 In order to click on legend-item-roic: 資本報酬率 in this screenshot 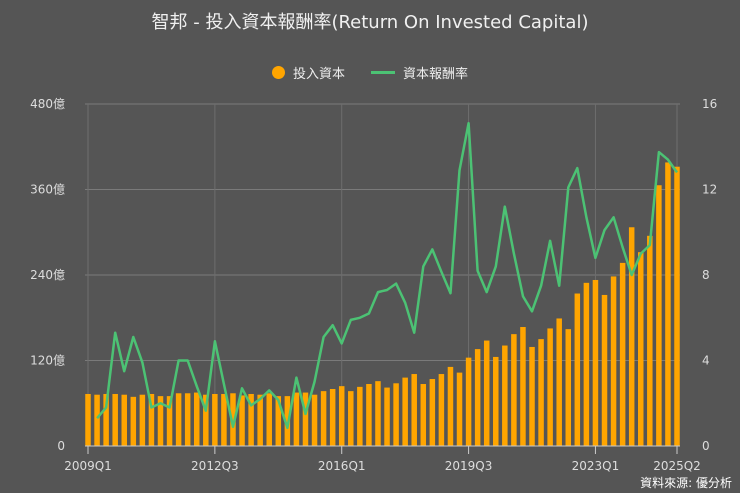, I will do `click(419, 72)`.